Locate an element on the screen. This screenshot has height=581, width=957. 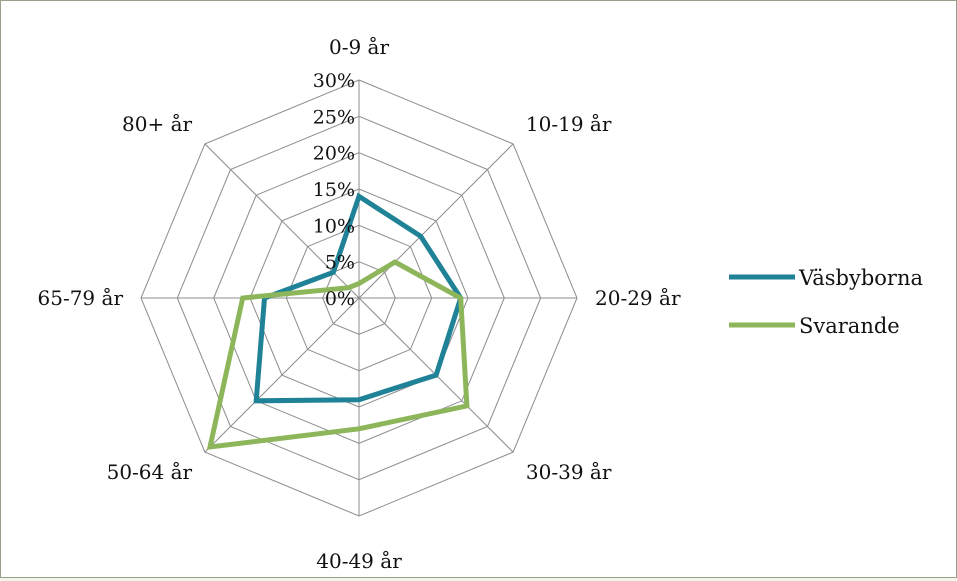
tick-label: 15% is located at coordinates (334, 190).